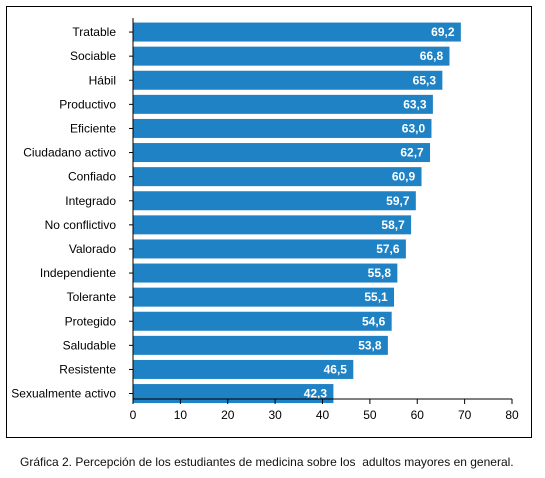 The height and width of the screenshot is (478, 545). What do you see at coordinates (412, 153) in the screenshot?
I see `bar-value-label: 62,7` at bounding box center [412, 153].